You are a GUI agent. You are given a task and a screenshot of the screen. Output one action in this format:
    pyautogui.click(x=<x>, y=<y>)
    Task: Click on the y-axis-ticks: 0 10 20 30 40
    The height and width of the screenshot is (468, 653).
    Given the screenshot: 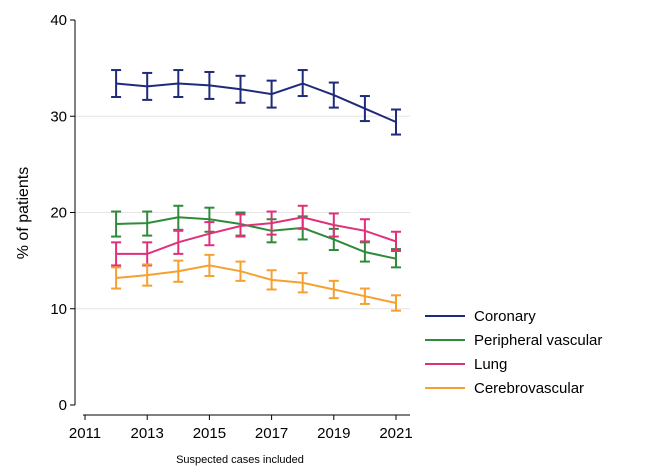 What is the action you would take?
    pyautogui.click(x=62, y=213)
    